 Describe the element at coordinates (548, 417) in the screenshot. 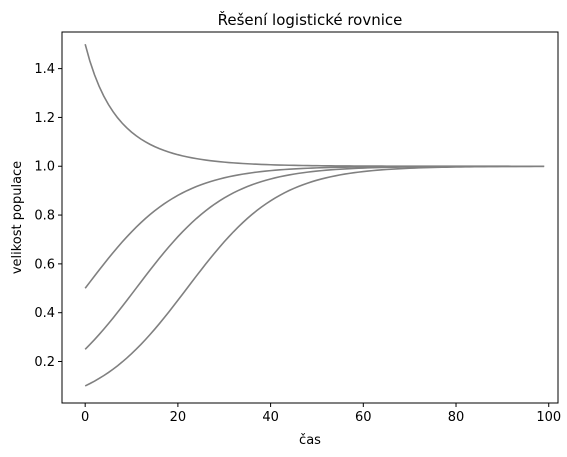

I see `x-tick-label-5: 100` at that location.